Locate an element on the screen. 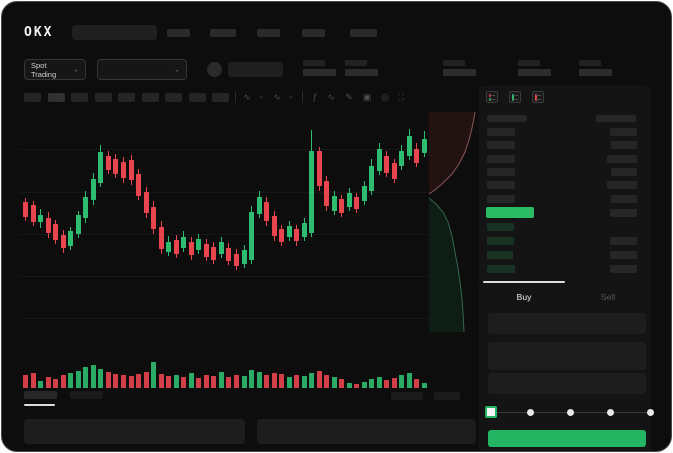  search-input is located at coordinates (114, 32).